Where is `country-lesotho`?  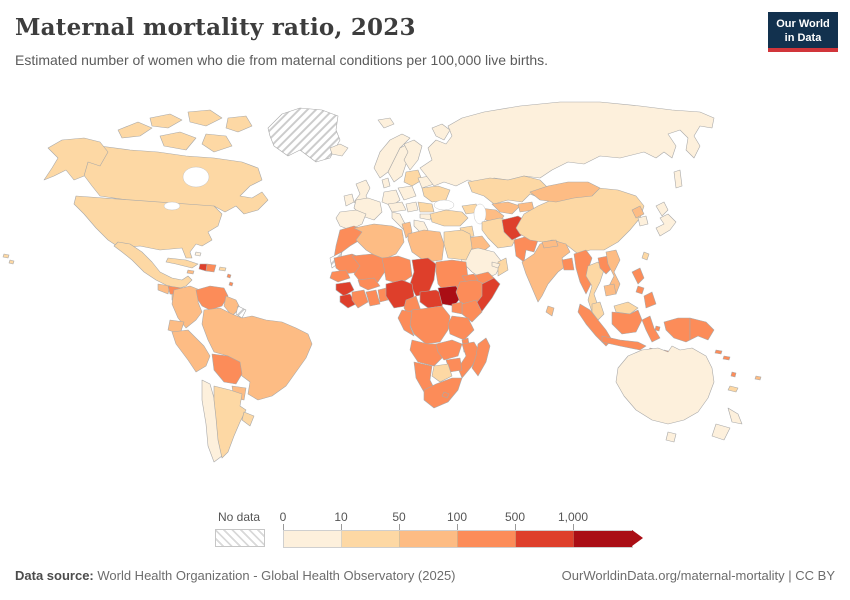 country-lesotho is located at coordinates (445, 395).